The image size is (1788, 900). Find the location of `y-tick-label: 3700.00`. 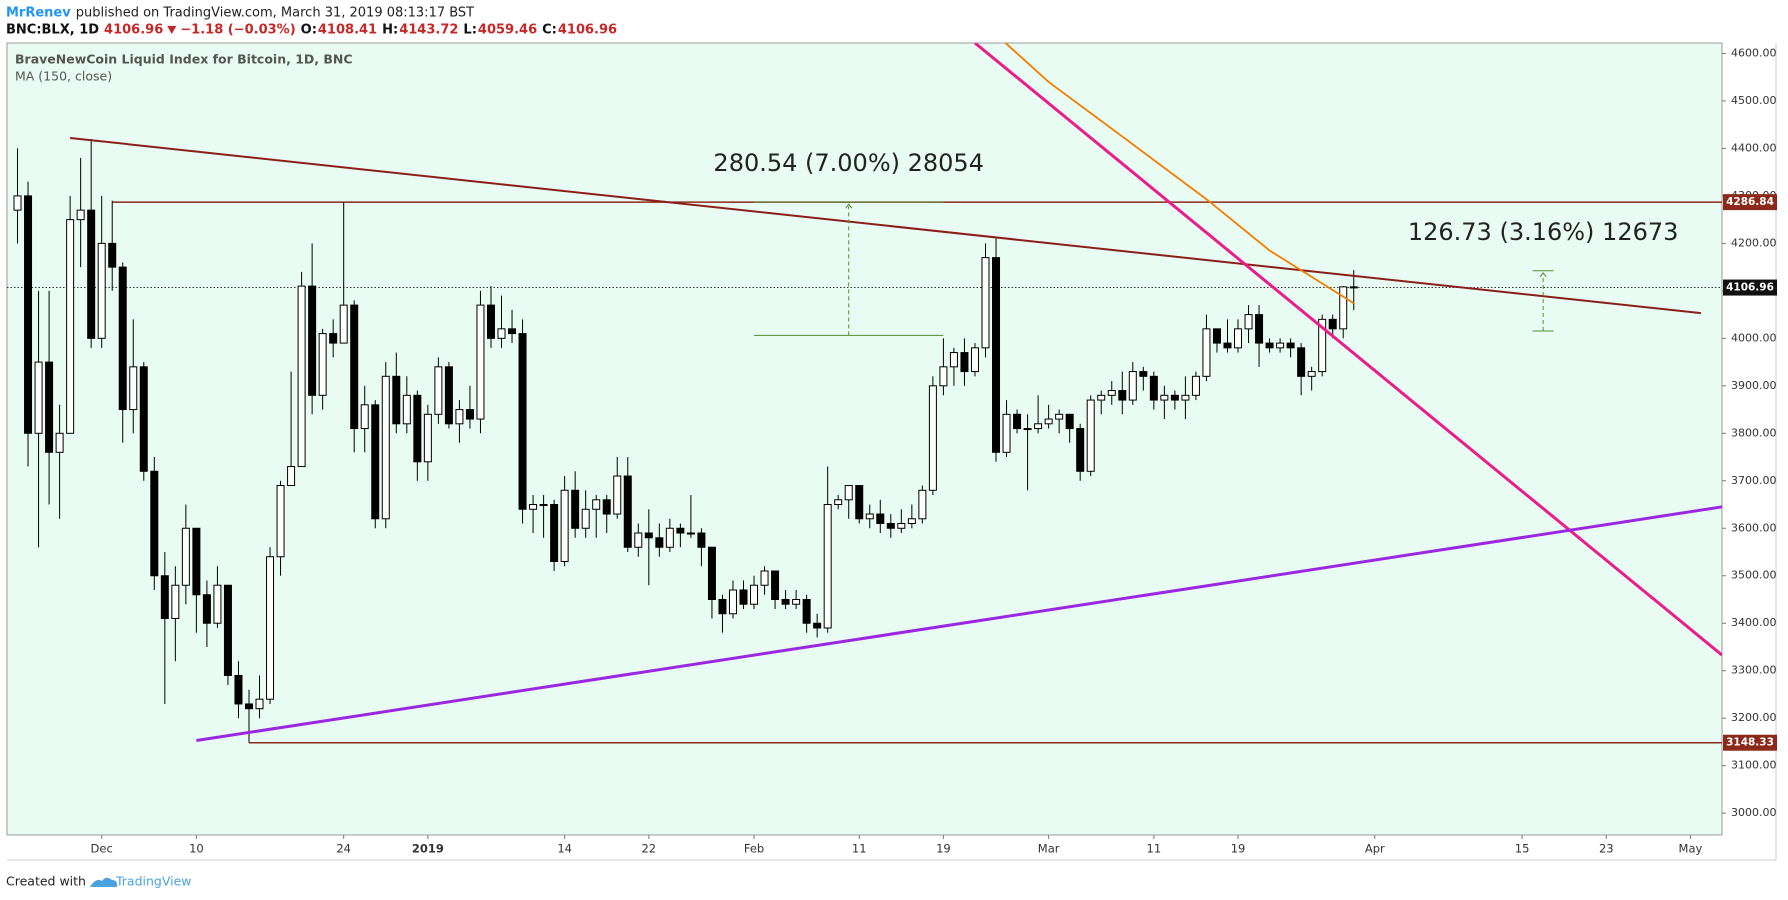

y-tick-label: 3700.00 is located at coordinates (1754, 480).